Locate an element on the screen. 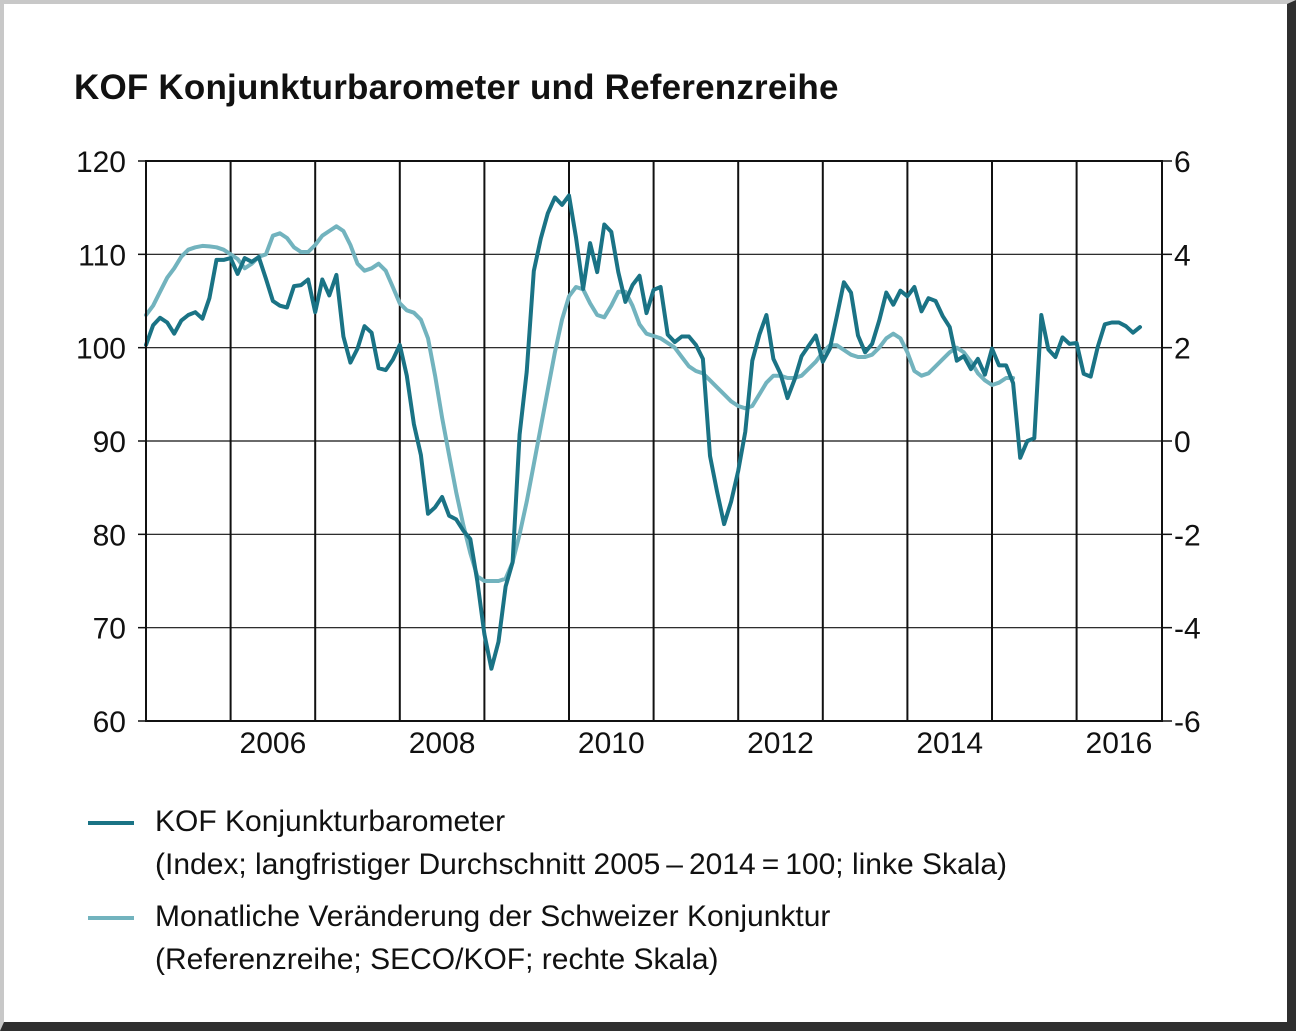 The height and width of the screenshot is (1031, 1296). y-right-tick-label: 2 is located at coordinates (1182, 349).